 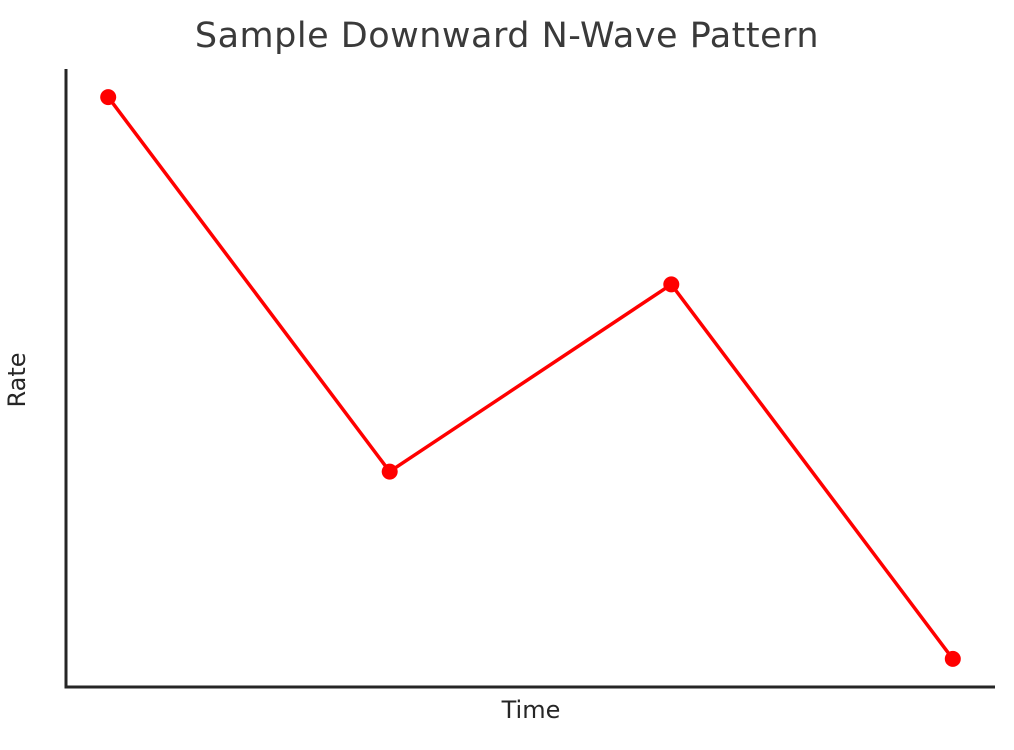 I want to click on chart-title: Sample Downward N-Wave Pattern, so click(x=507, y=36).